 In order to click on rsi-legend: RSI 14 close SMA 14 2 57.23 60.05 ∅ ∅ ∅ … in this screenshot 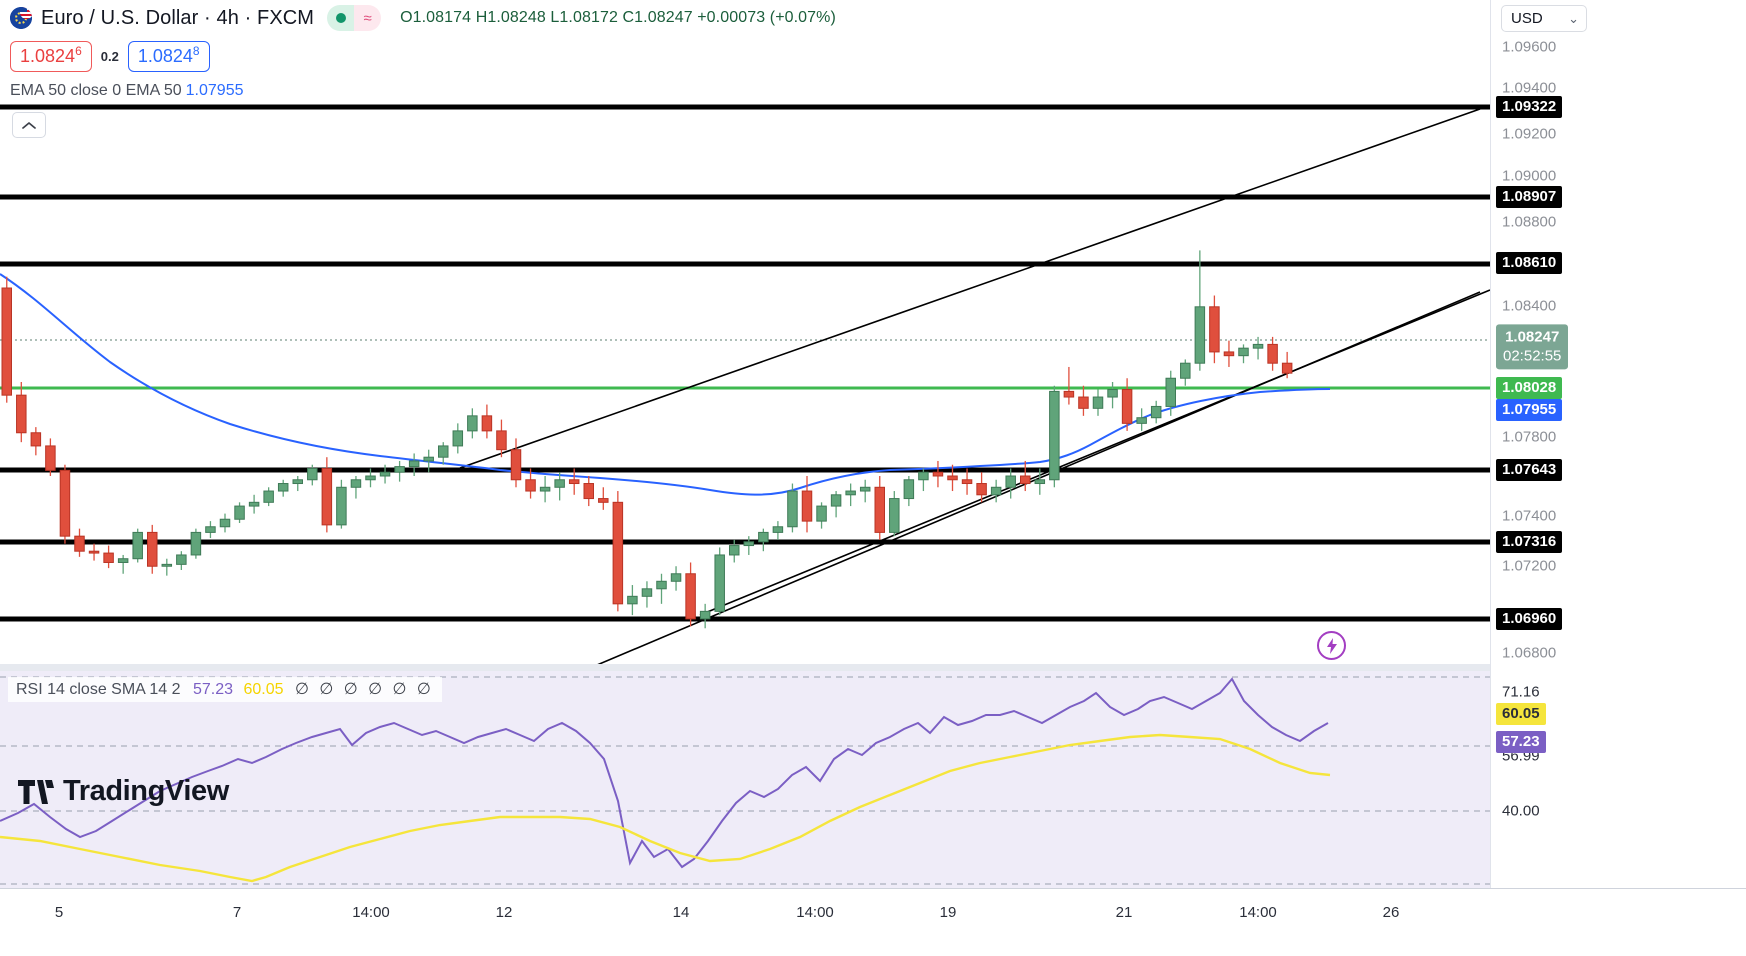, I will do `click(225, 689)`.